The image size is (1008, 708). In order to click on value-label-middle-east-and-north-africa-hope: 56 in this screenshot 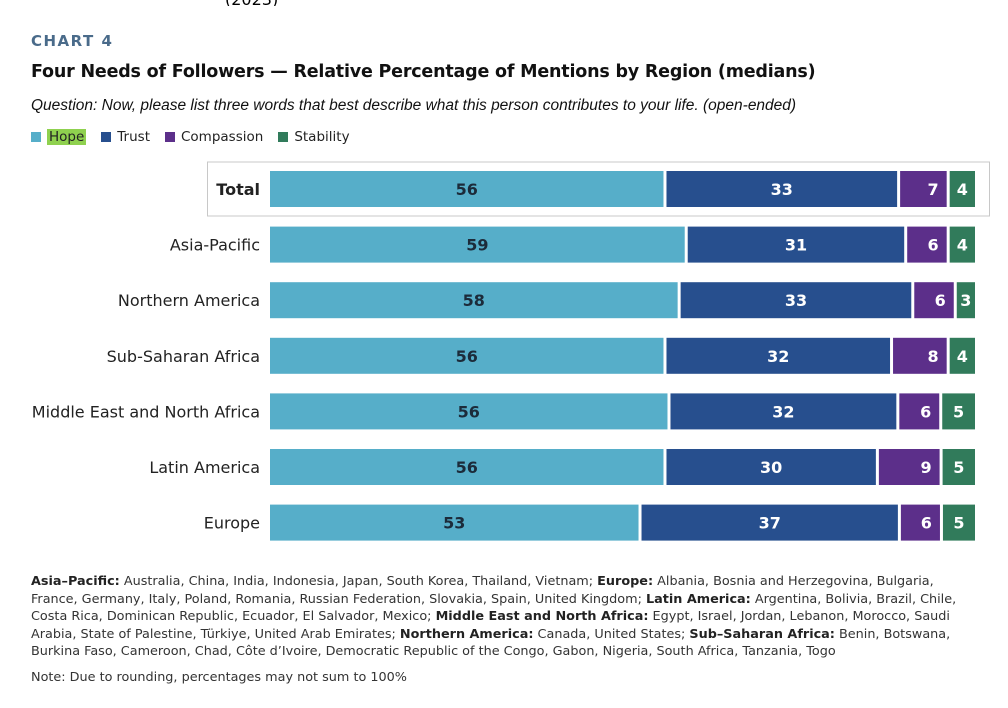, I will do `click(469, 411)`.